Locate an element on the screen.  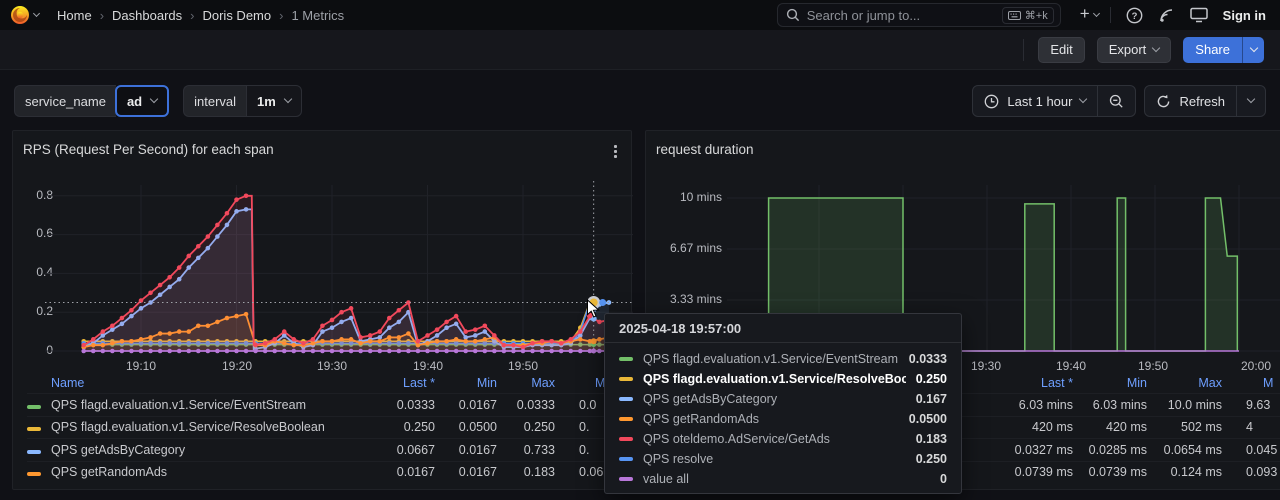
x-tick: 19:40 is located at coordinates (1071, 366).